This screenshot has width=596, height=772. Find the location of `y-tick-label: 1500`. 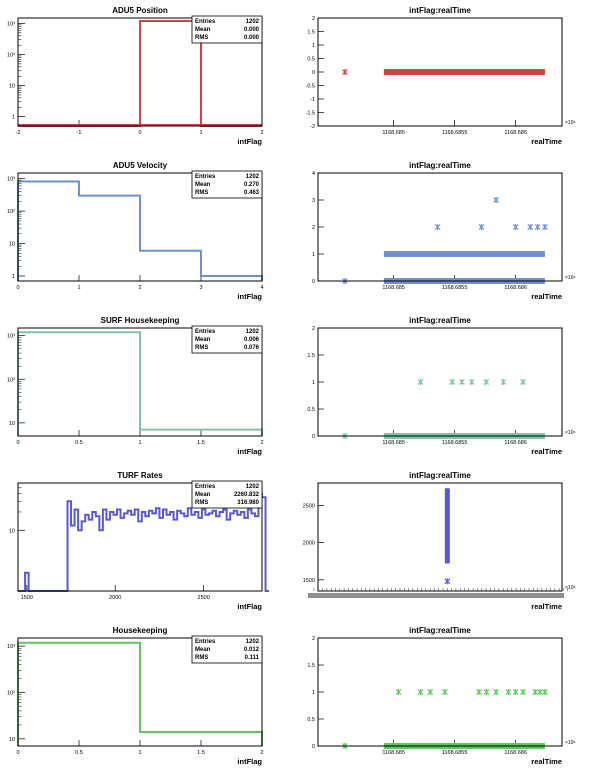

y-tick-label: 1500 is located at coordinates (309, 581).